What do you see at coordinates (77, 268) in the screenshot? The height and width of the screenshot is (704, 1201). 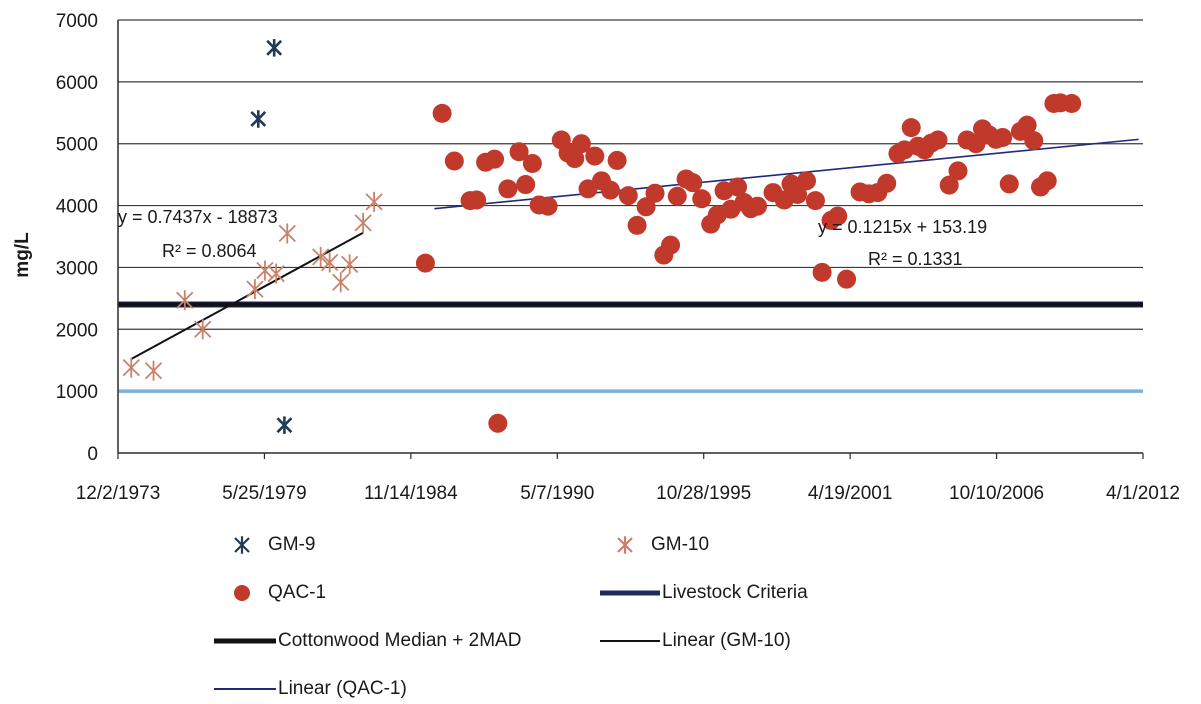 I see `y-tick-label: 3000` at bounding box center [77, 268].